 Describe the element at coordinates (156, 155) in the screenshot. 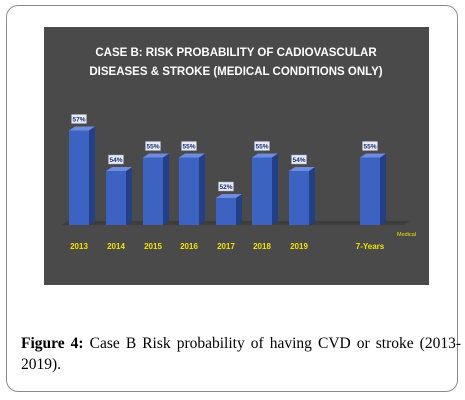

I see `bar-top-2015` at that location.